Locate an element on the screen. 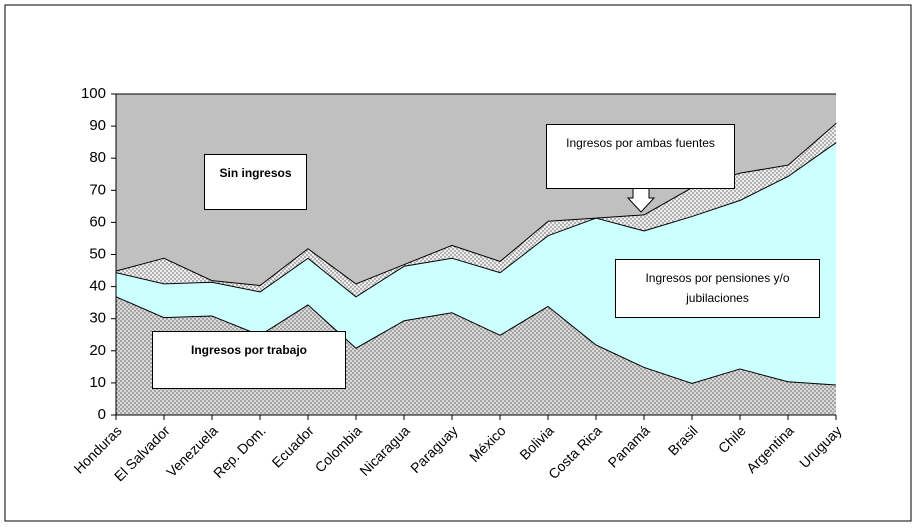  x-tick-label: México is located at coordinates (487, 443).